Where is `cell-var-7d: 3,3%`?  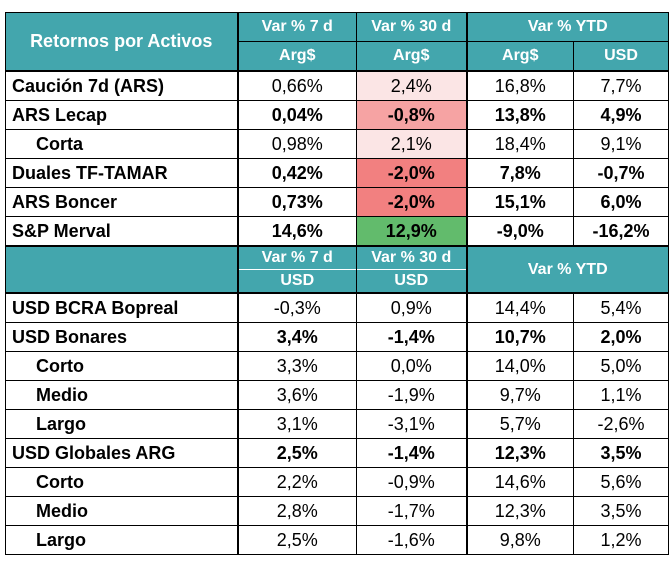
cell-var-7d: 3,3% is located at coordinates (296, 366).